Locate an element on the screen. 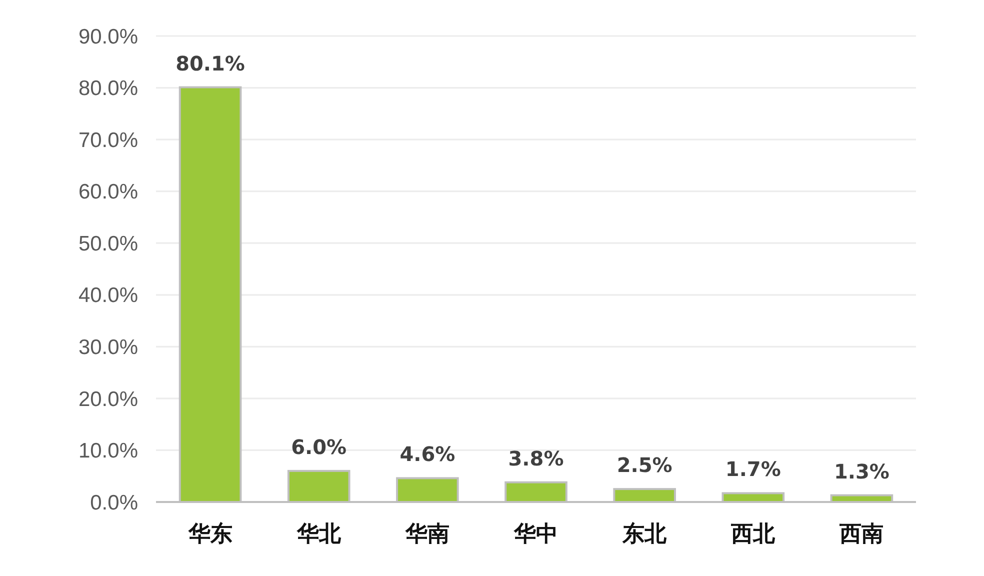 The image size is (984, 576). y-tick-label: 90.0% is located at coordinates (108, 36).